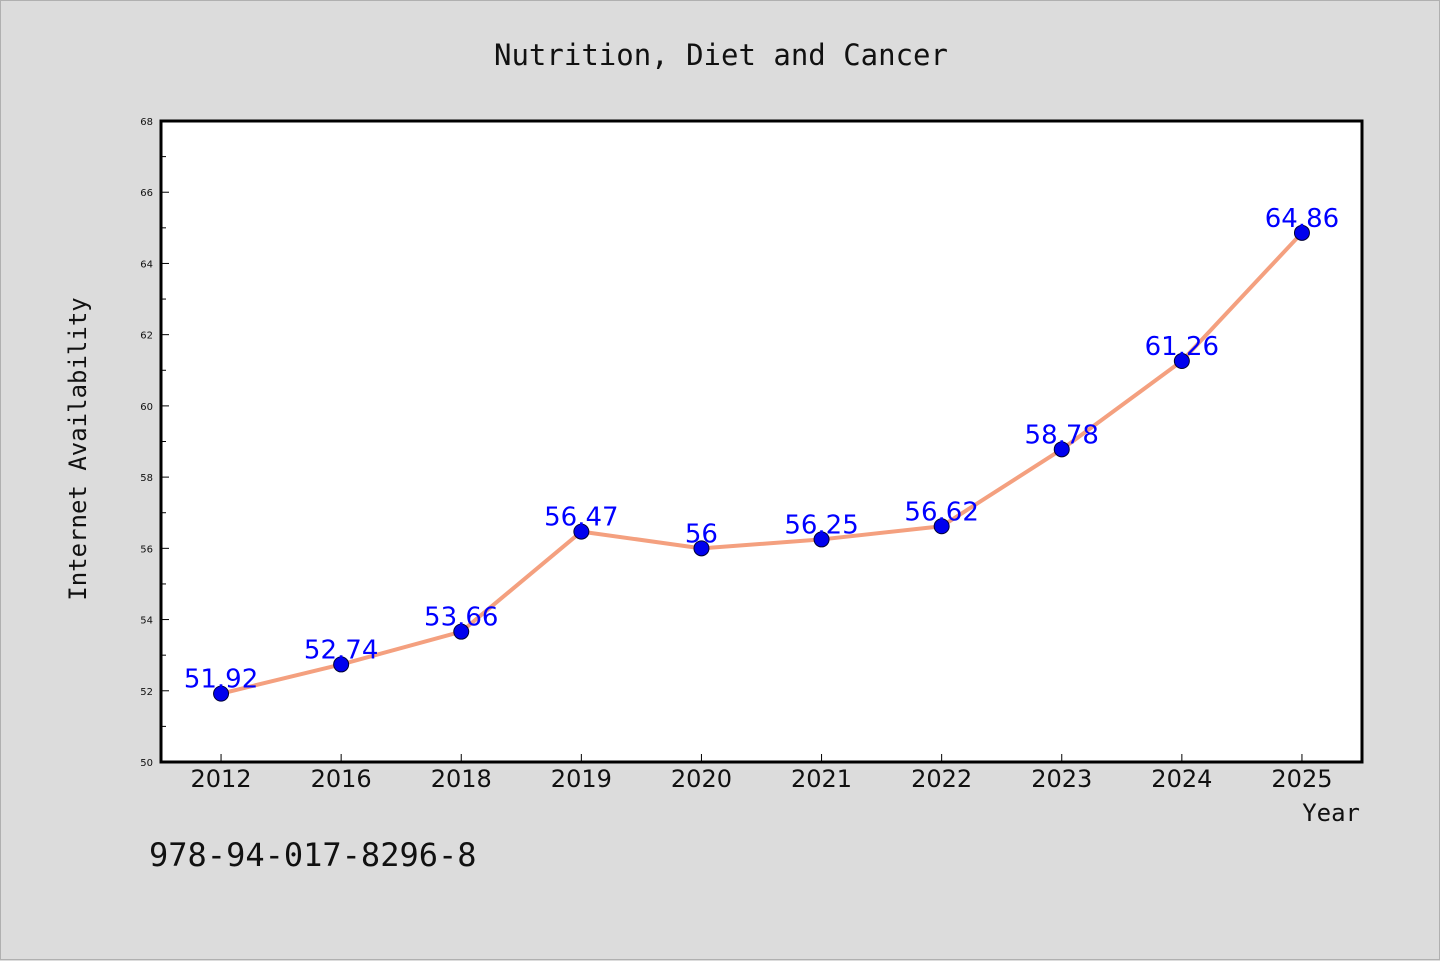  Describe the element at coordinates (146, 692) in the screenshot. I see `y-tick-label: 52` at that location.